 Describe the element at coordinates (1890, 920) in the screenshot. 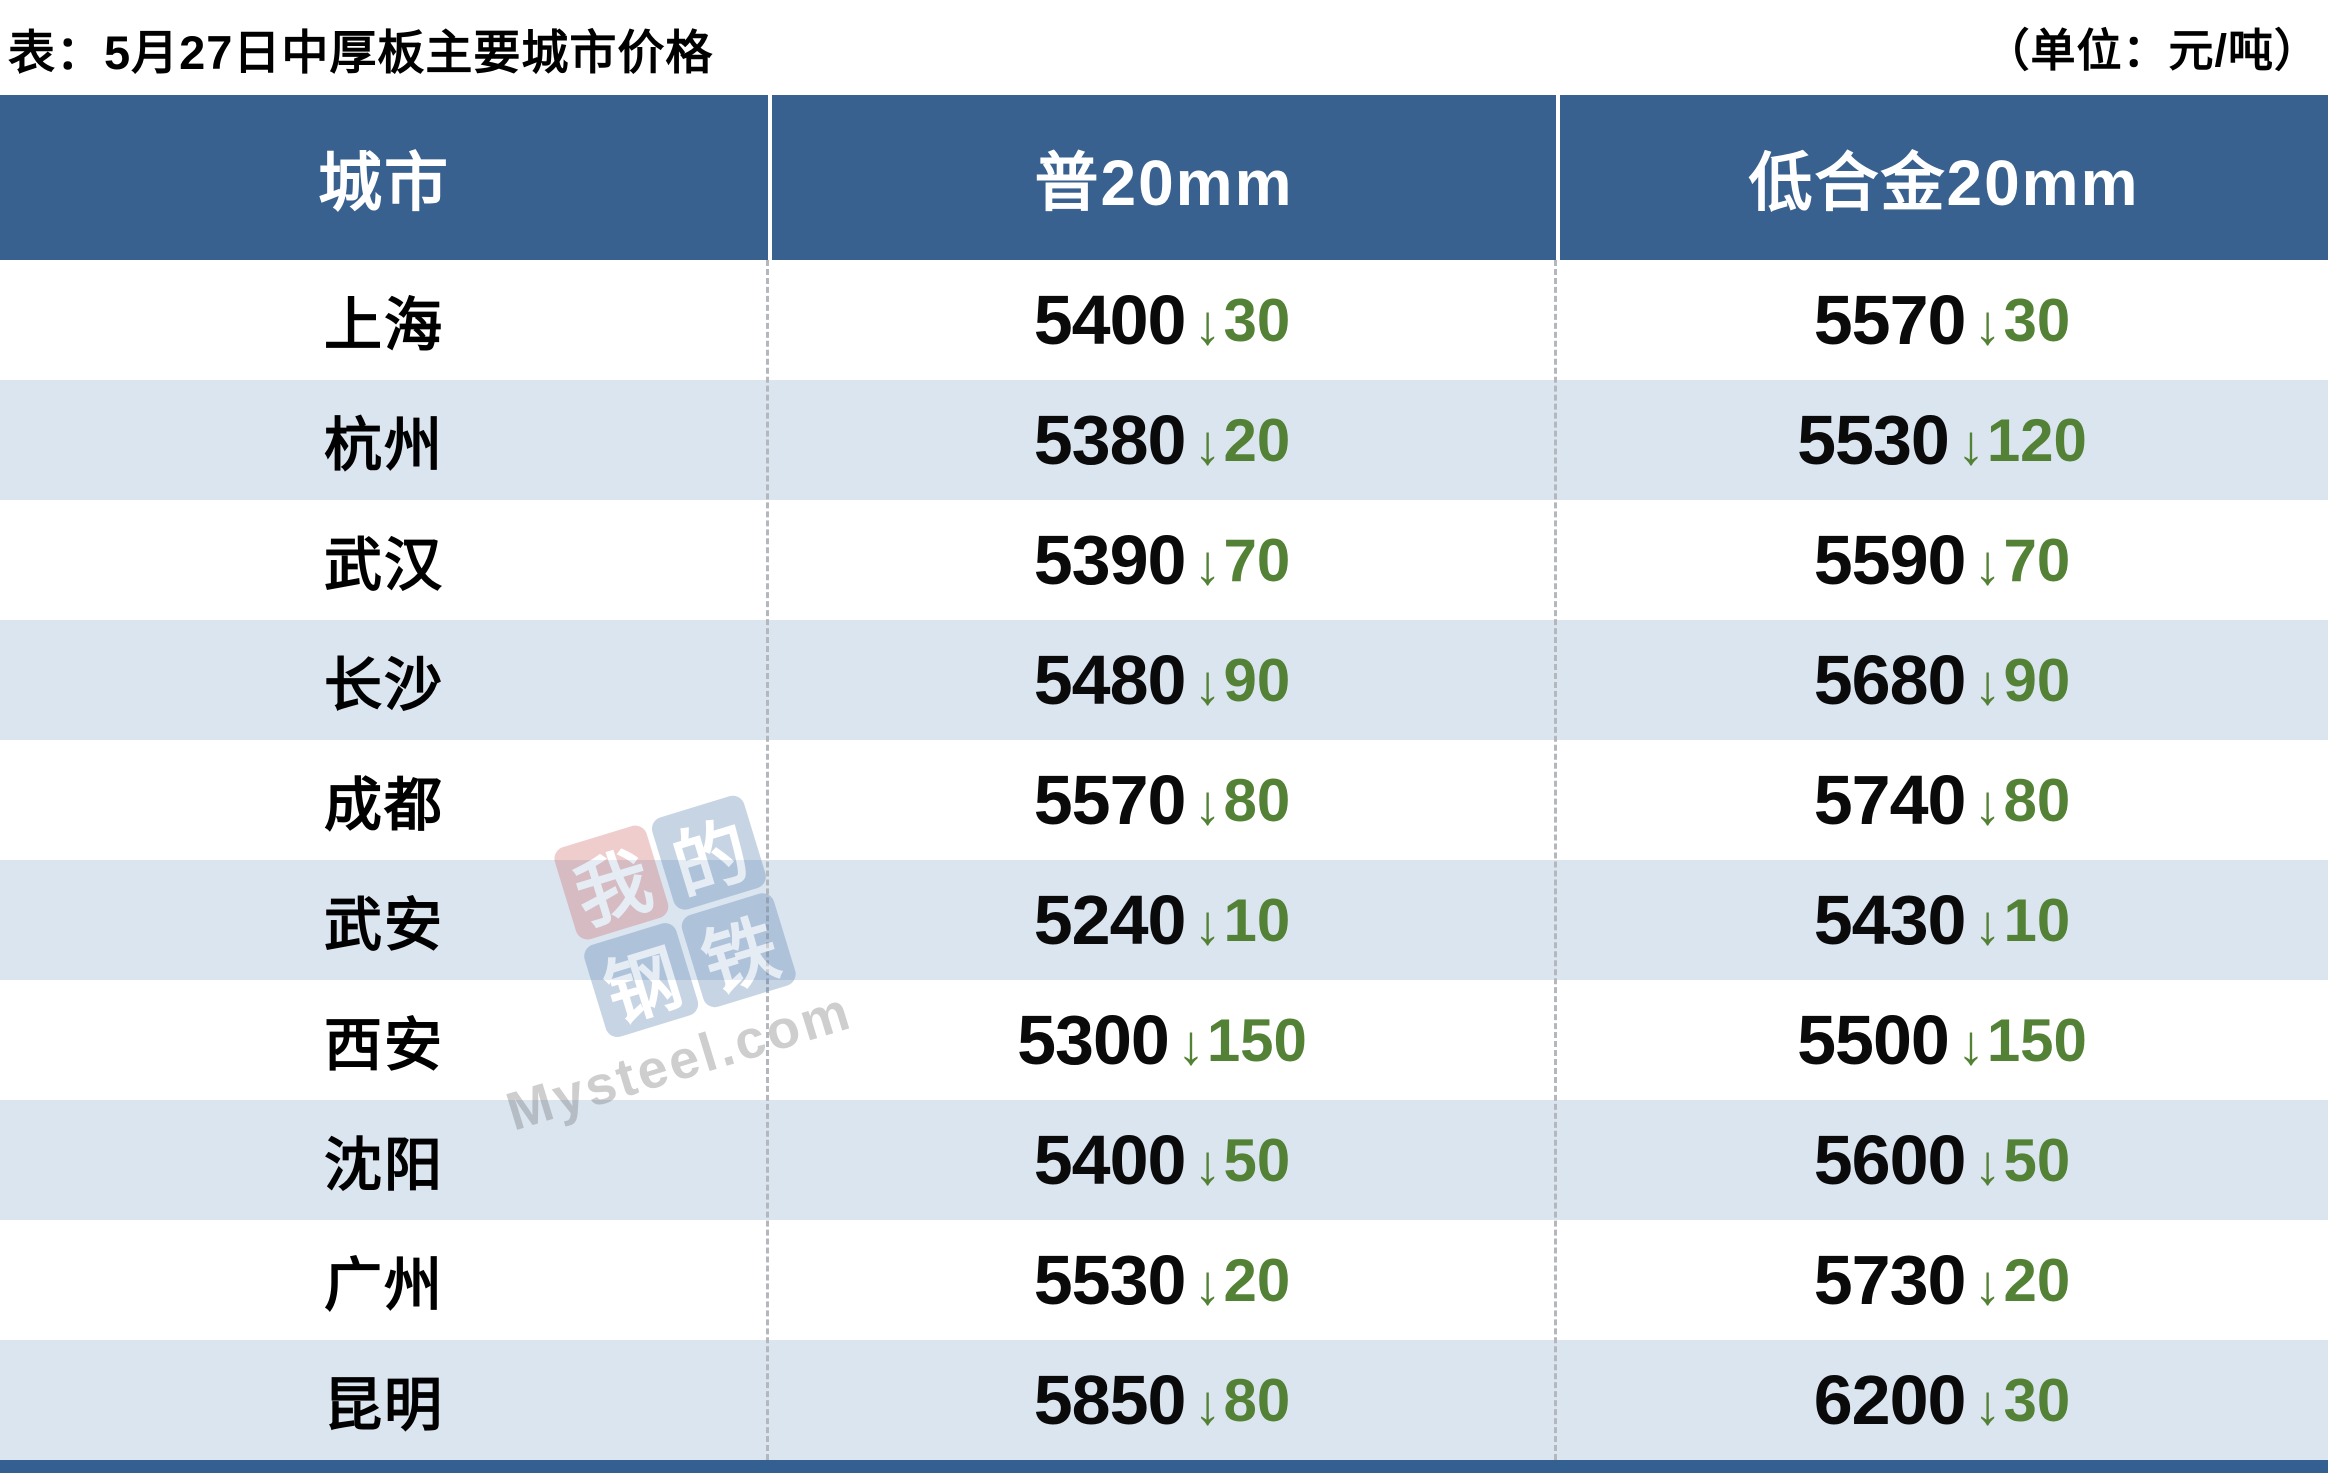

I see `price-value: 5430` at that location.